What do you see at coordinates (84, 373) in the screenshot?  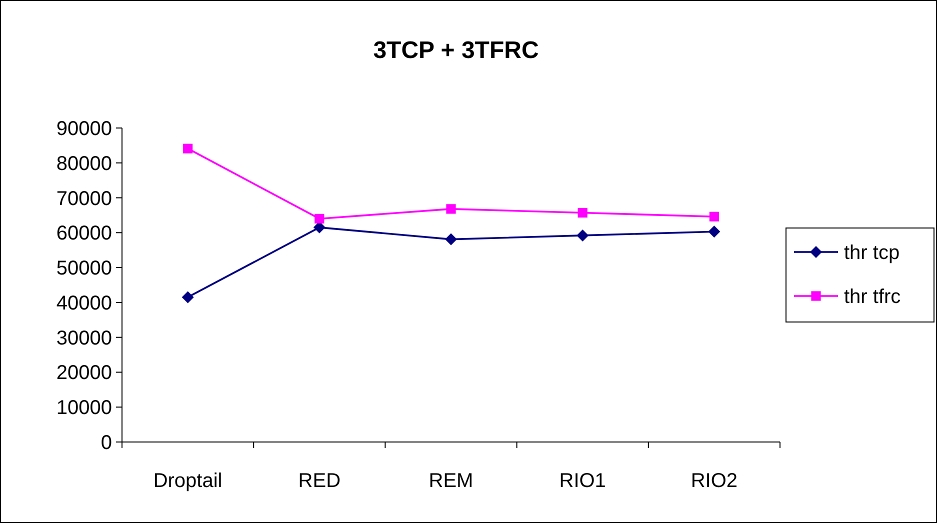 I see `y-tick-label: 20000` at bounding box center [84, 373].